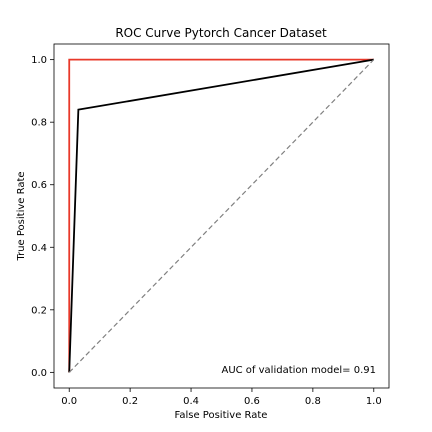  Describe the element at coordinates (374, 401) in the screenshot. I see `x-tick-label: 1.0` at that location.